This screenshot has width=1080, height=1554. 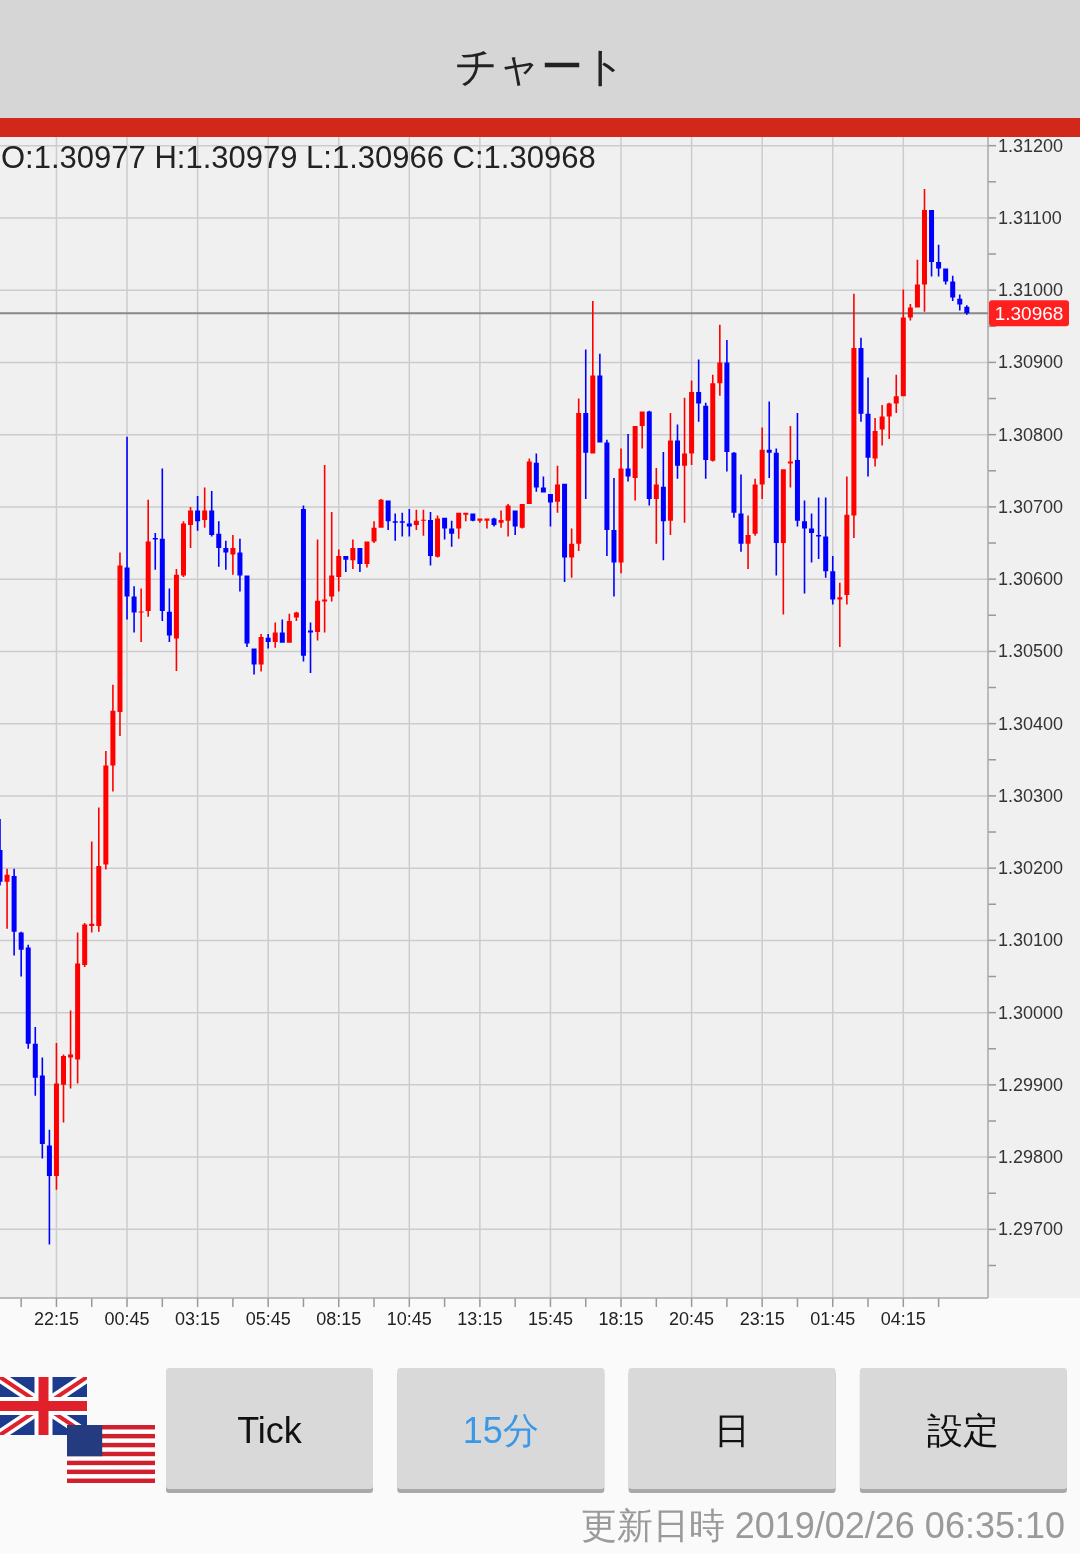 I want to click on x-tick-label: 10:45, so click(x=409, y=1319).